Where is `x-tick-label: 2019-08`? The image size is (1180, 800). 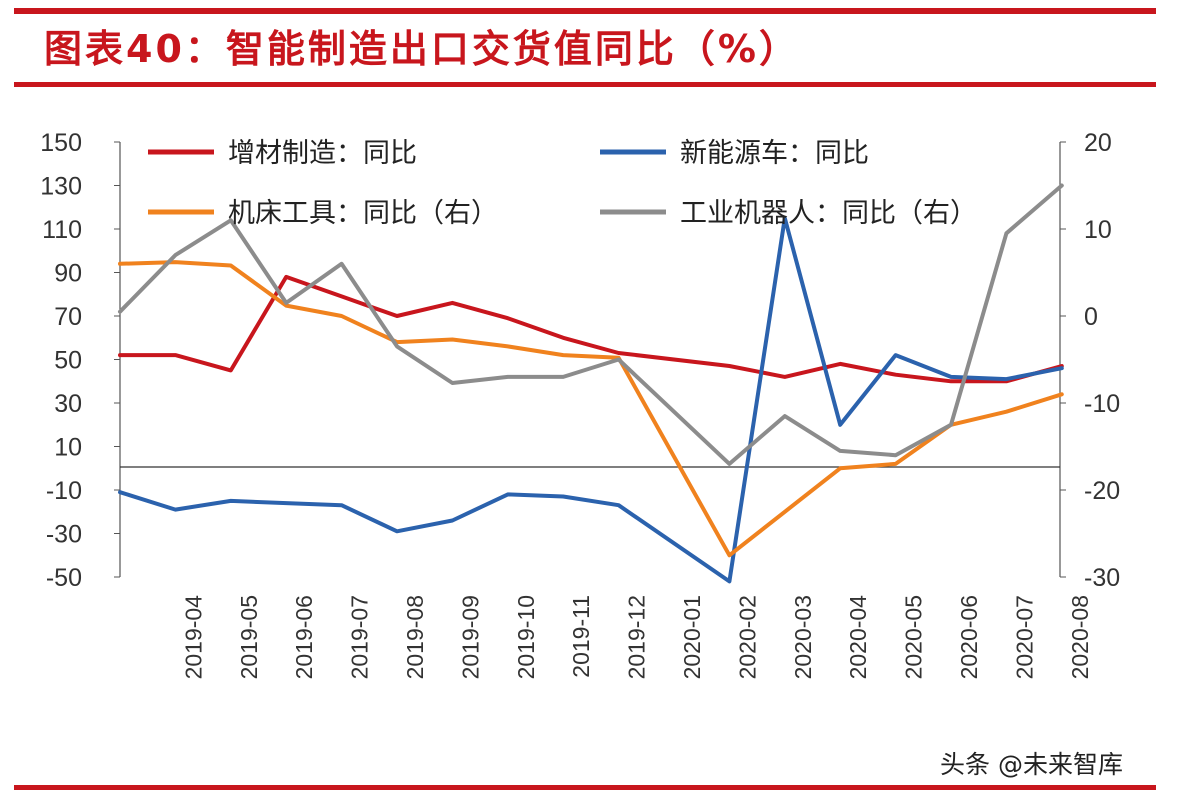 x-tick-label: 2019-08 is located at coordinates (415, 637).